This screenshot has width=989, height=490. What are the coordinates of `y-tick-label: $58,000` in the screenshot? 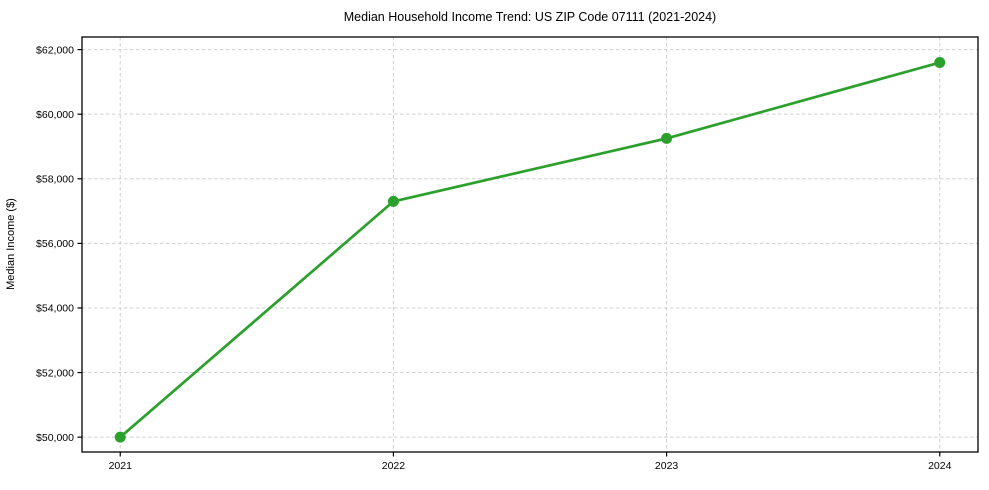 It's located at (55, 179).